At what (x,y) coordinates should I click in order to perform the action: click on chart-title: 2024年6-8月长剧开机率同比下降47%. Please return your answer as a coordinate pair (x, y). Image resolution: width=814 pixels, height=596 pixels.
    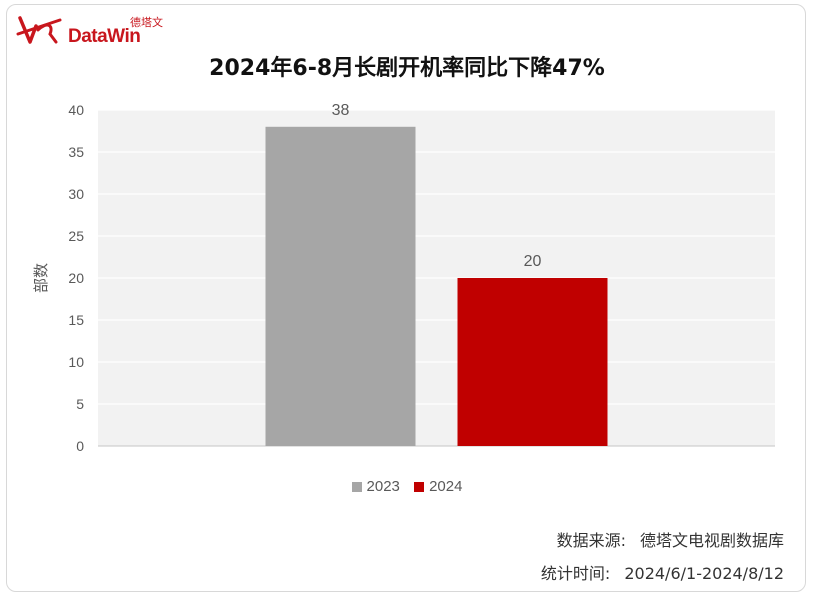
    Looking at the image, I should click on (407, 68).